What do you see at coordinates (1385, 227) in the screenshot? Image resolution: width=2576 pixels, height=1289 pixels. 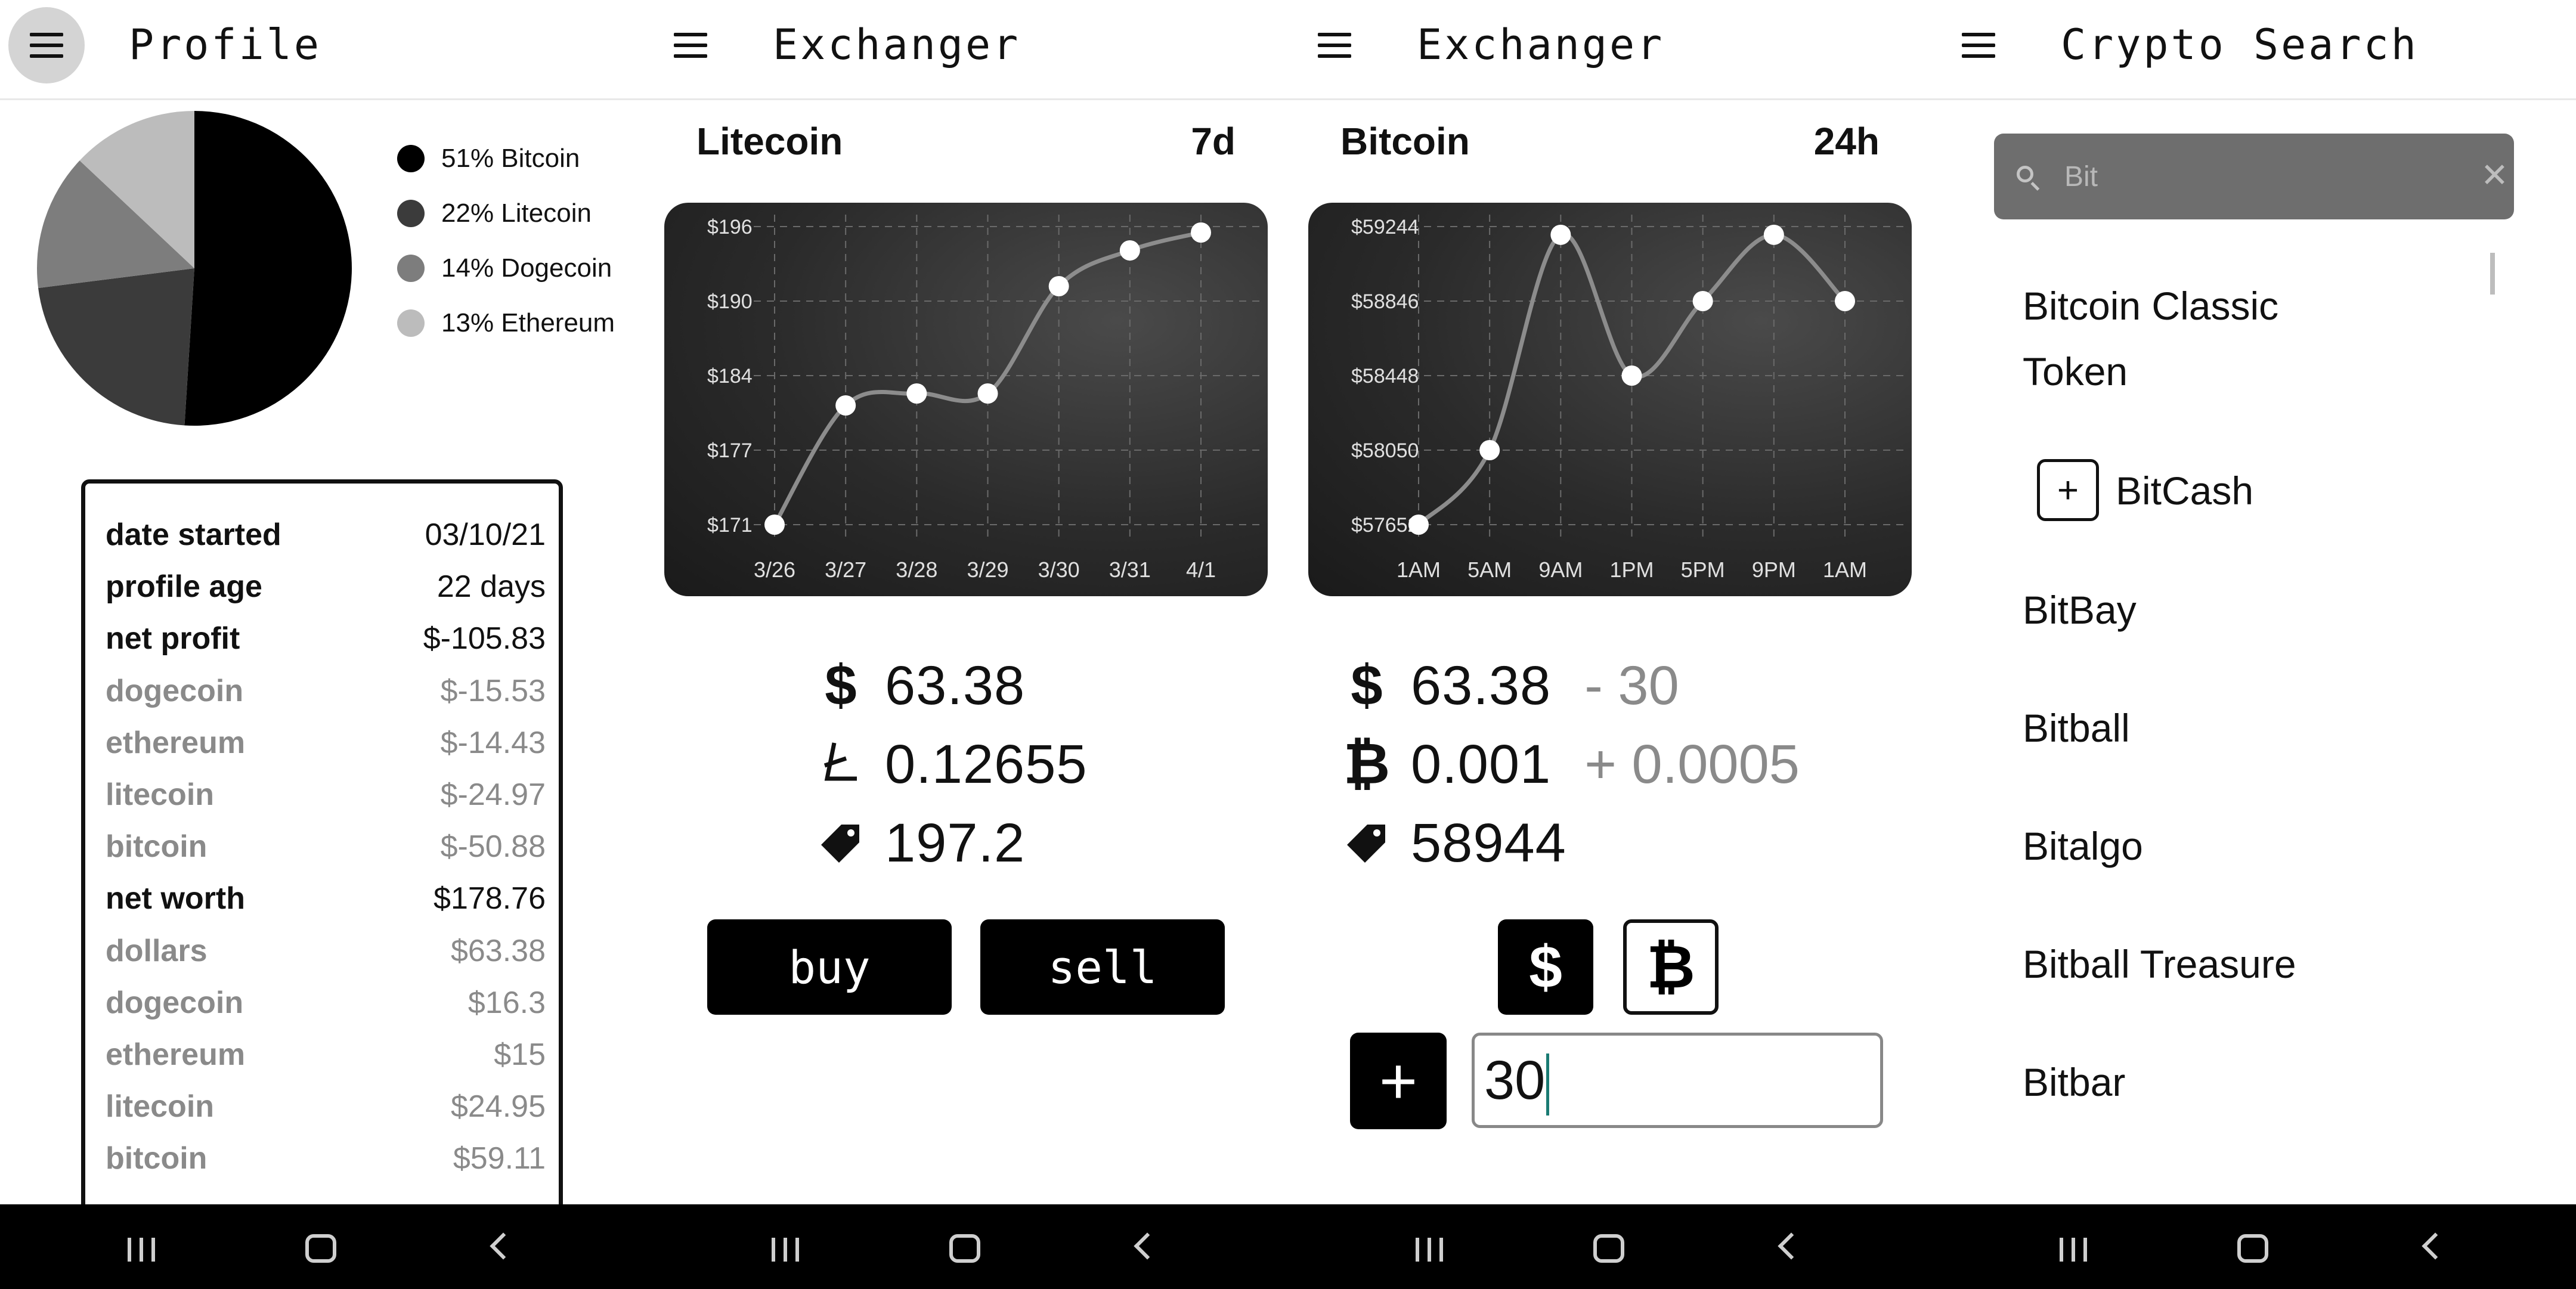 I see `y-tick-label: $59244` at bounding box center [1385, 227].